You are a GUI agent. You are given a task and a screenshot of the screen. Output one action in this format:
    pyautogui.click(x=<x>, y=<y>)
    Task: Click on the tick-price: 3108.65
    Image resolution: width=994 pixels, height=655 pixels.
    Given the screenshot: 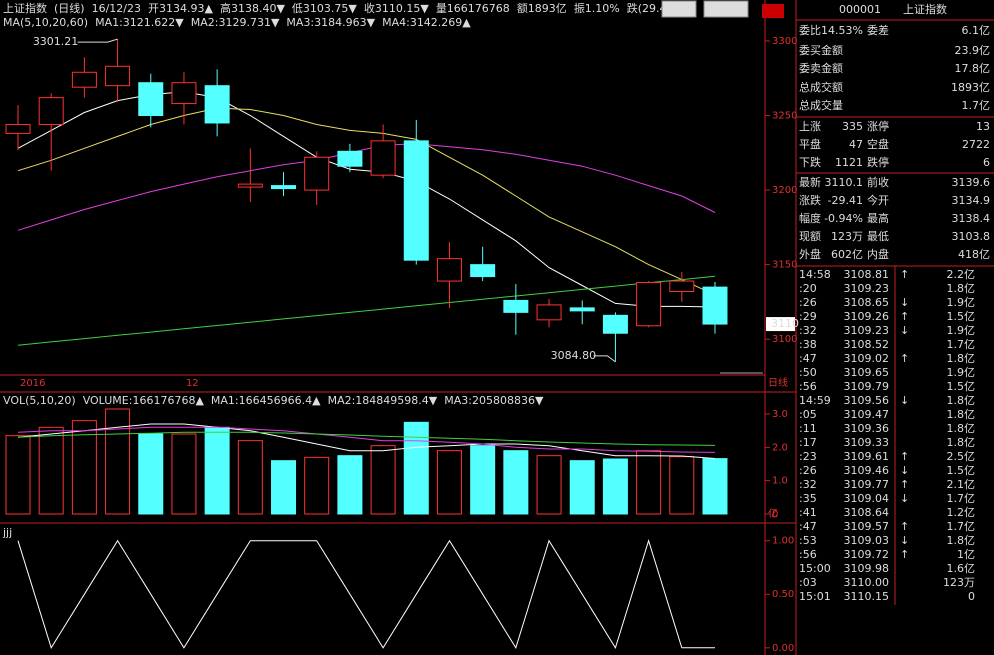 What is the action you would take?
    pyautogui.click(x=867, y=302)
    